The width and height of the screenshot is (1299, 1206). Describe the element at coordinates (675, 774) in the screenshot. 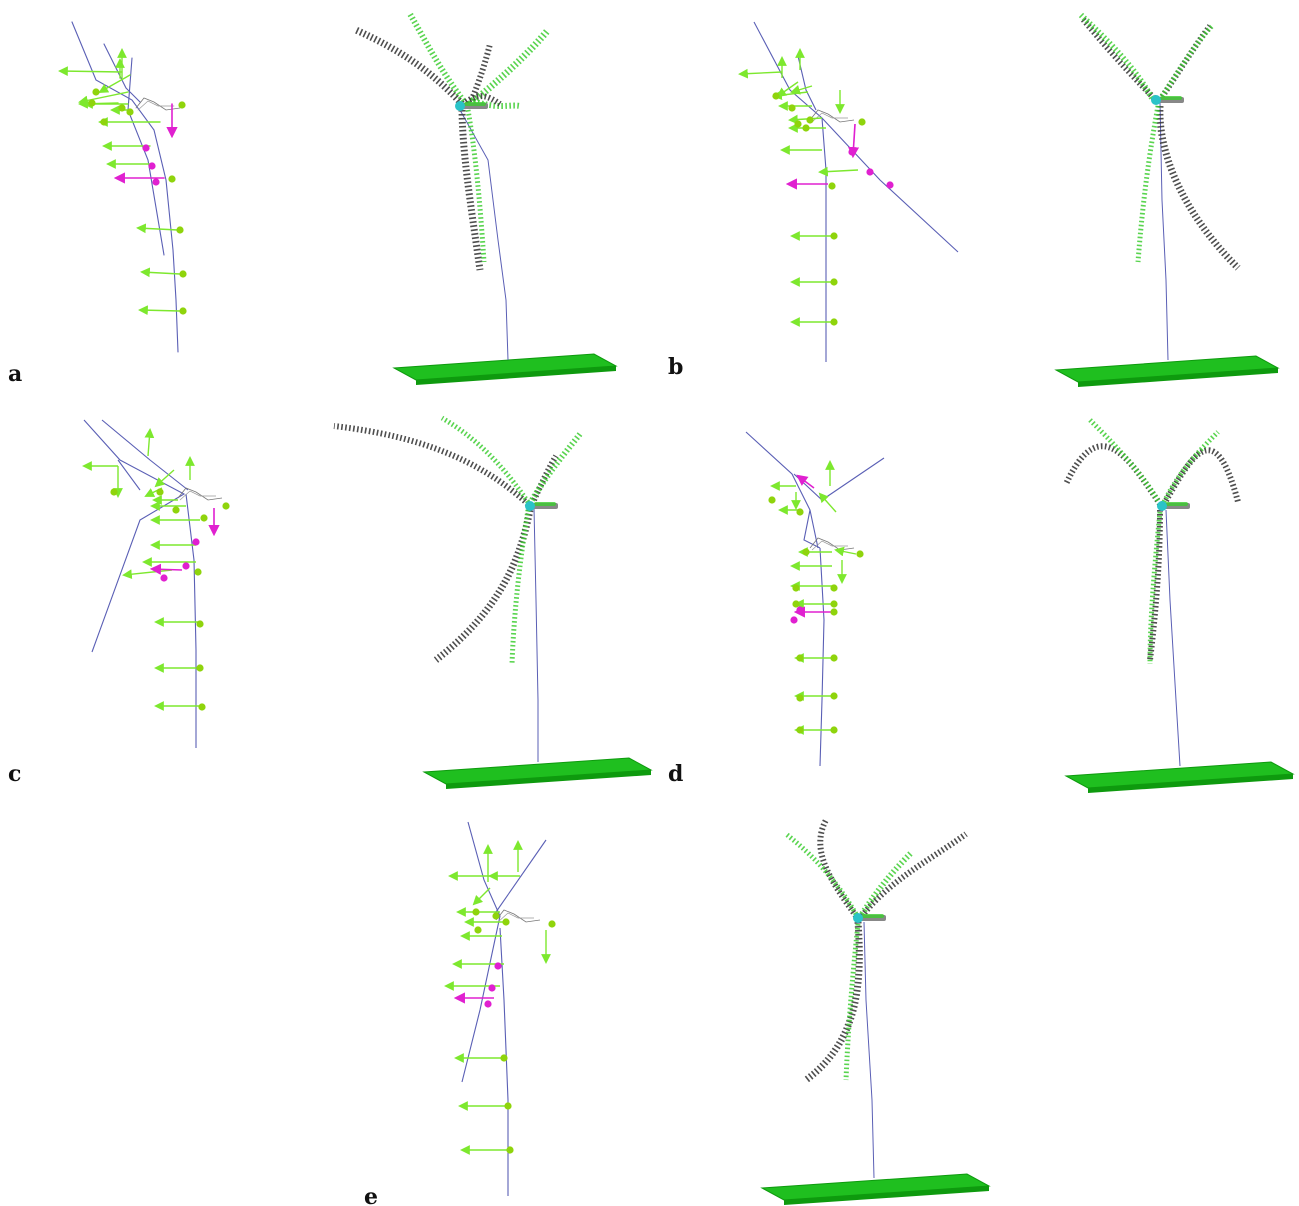

I see `panel-label-d: d` at that location.